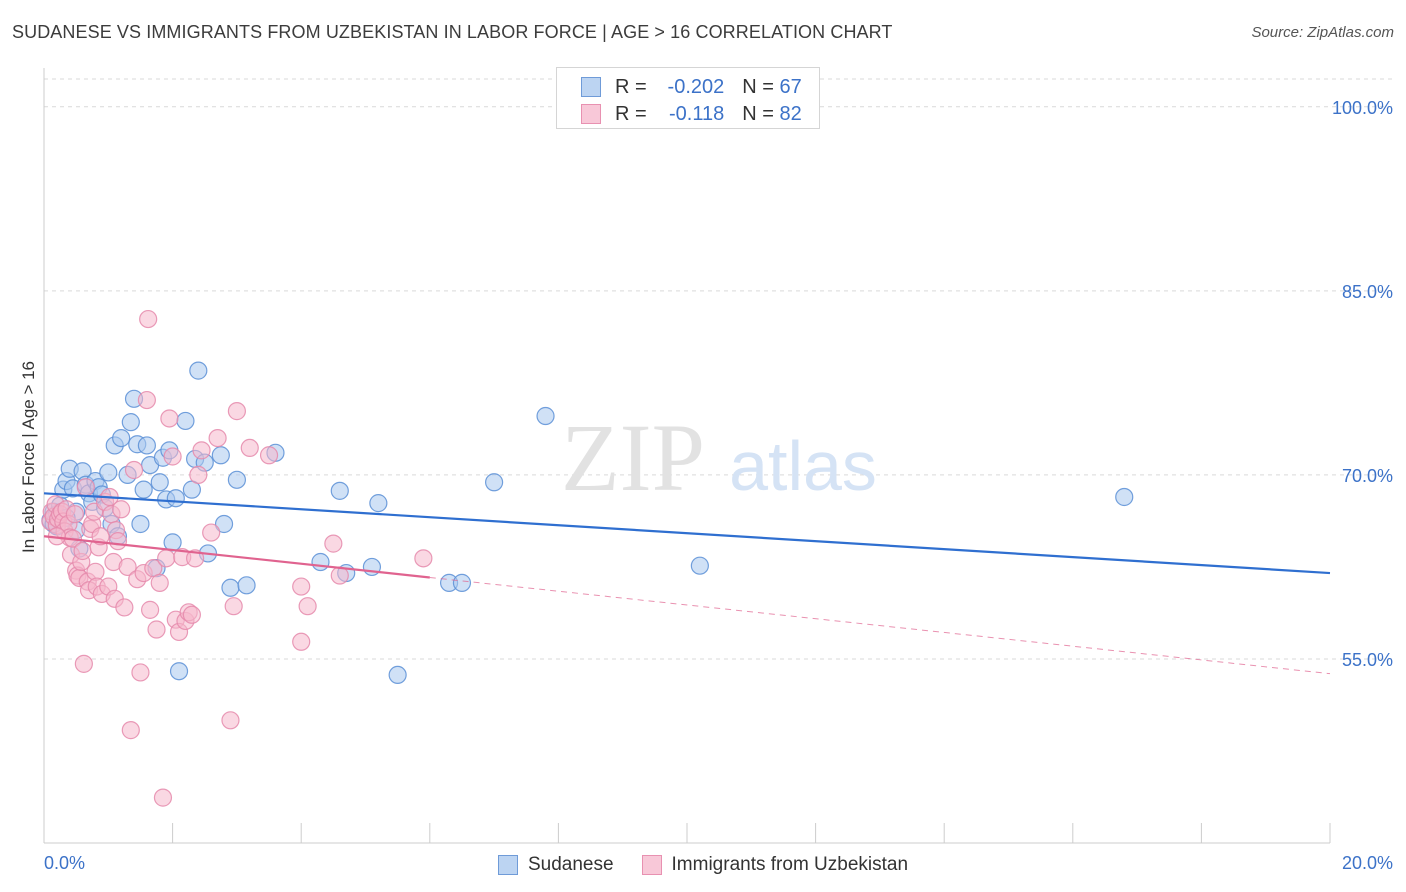 Image resolution: width=1406 pixels, height=892 pixels. What do you see at coordinates (236, 557) in the screenshot?
I see `trend-line-uzbekistan` at bounding box center [236, 557].